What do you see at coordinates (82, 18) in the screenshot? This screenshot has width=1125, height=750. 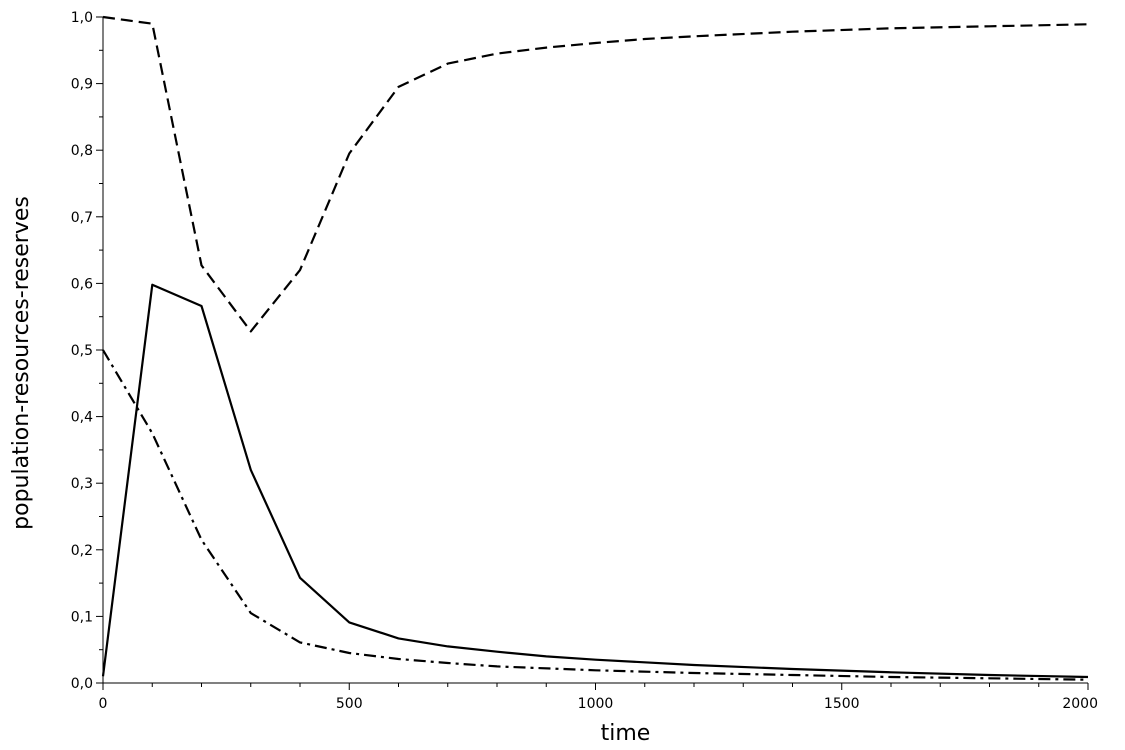 I see `y-tick-label: 1,0` at bounding box center [82, 18].